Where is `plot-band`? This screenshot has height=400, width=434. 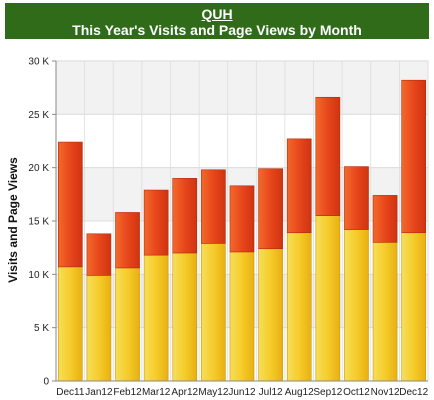 plot-band is located at coordinates (242, 88).